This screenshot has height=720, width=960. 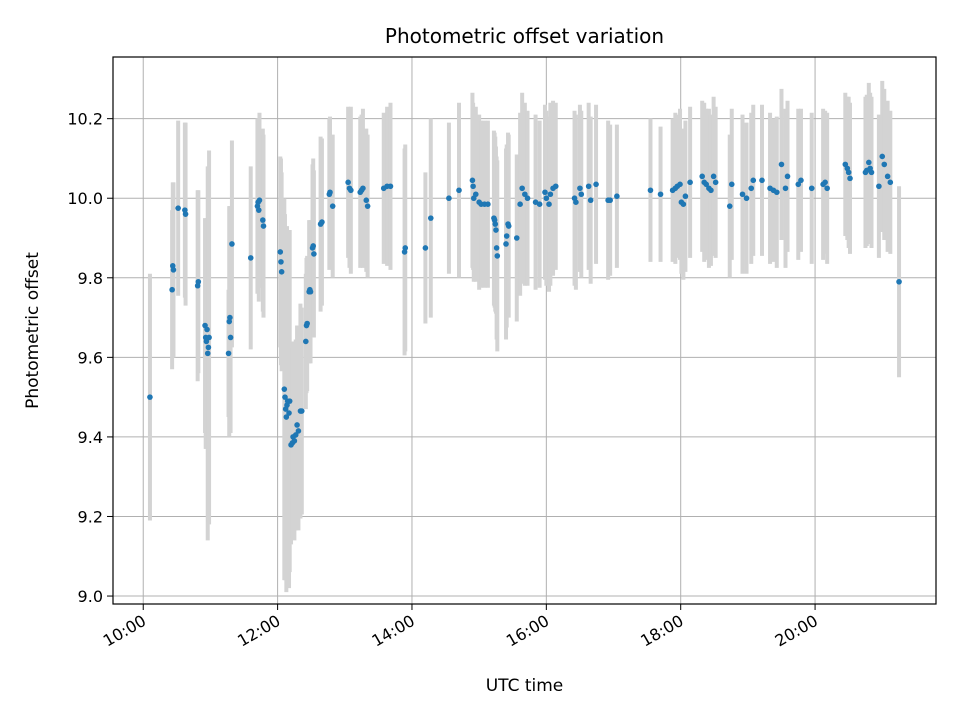 What do you see at coordinates (85, 119) in the screenshot?
I see `y-tick-label: 10.2` at bounding box center [85, 119].